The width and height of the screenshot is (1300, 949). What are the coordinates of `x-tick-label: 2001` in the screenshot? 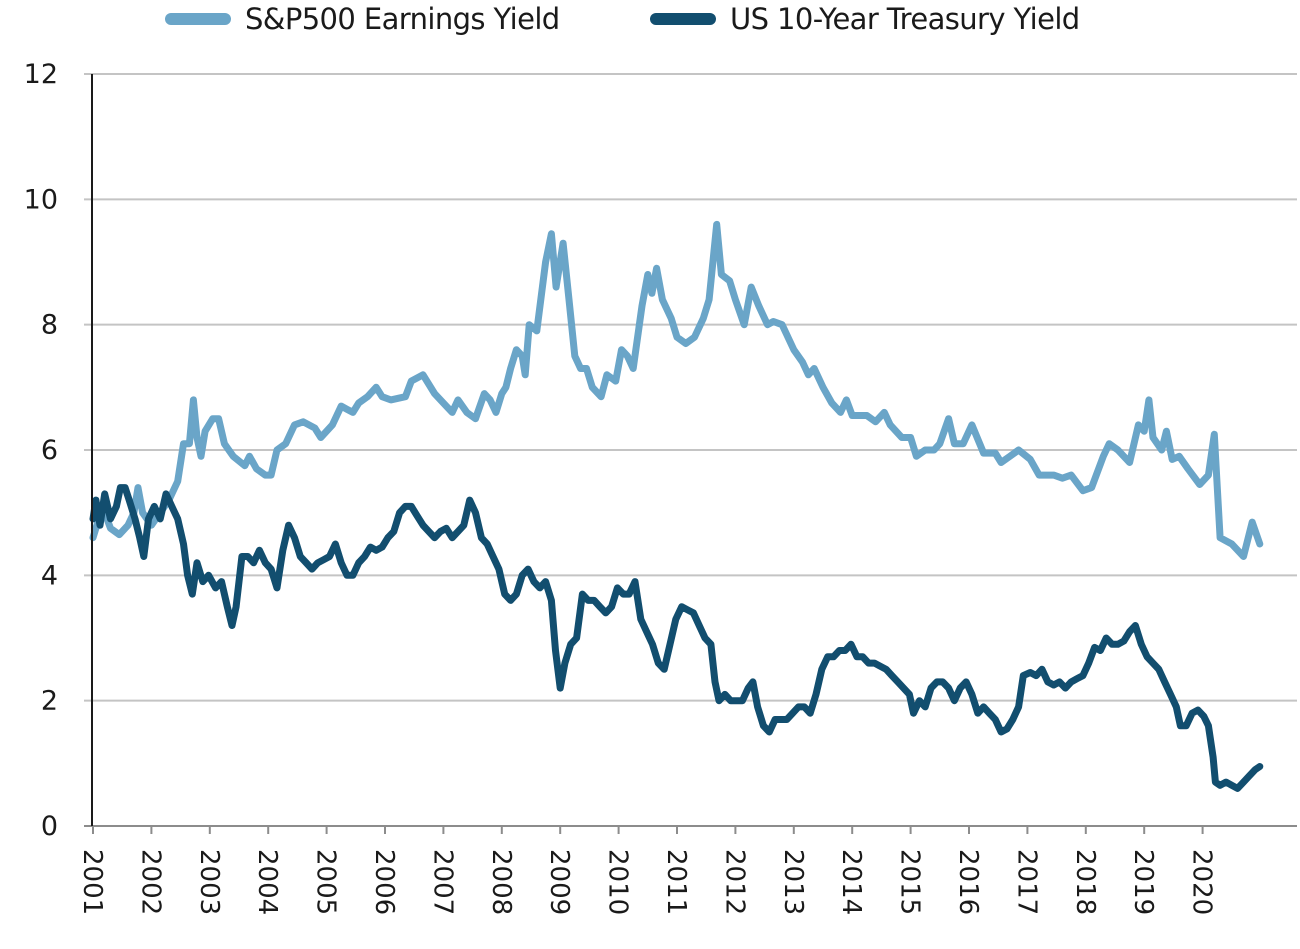 It's located at (92, 882).